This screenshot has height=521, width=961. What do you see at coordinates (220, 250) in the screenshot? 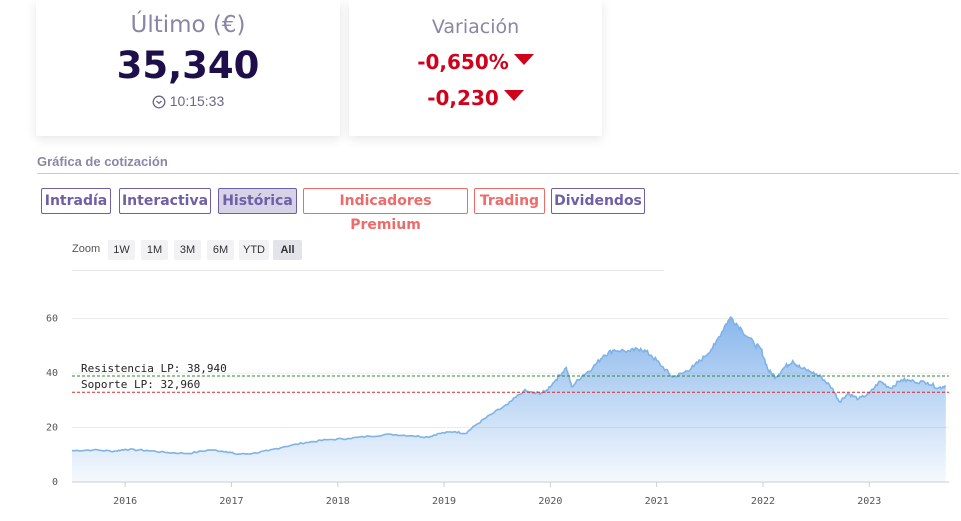
I see `zoom-6m-button: 6M` at bounding box center [220, 250].